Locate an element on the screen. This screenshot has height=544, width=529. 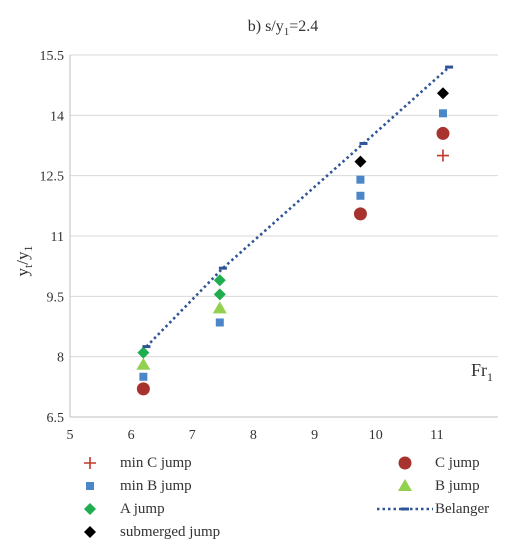
y-tick-label: 8 is located at coordinates (60, 358).